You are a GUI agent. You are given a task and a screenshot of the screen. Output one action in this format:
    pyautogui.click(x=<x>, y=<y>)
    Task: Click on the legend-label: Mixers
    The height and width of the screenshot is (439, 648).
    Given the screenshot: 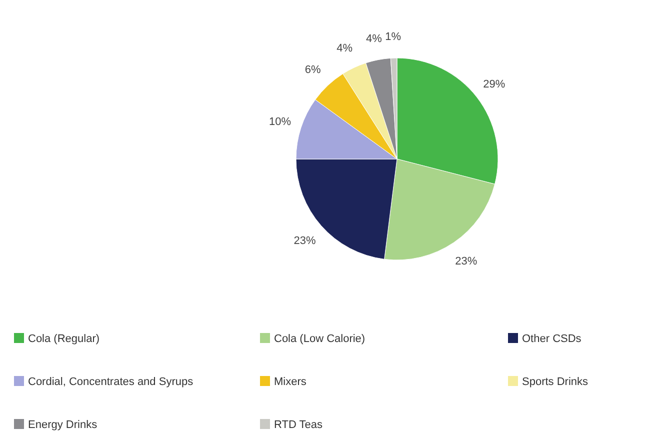 What is the action you would take?
    pyautogui.click(x=290, y=382)
    